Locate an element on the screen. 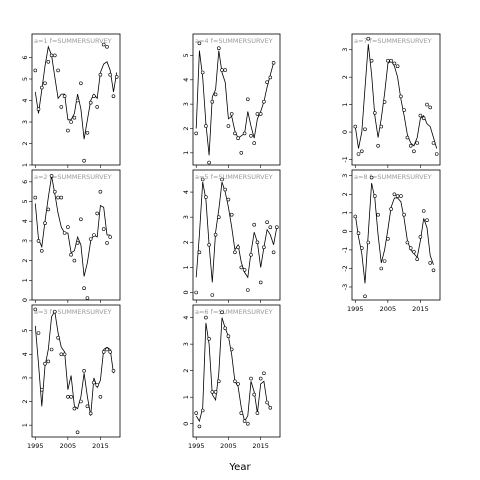 The height and width of the screenshot is (480, 480). y-tick-label: -3 is located at coordinates (345, 287).